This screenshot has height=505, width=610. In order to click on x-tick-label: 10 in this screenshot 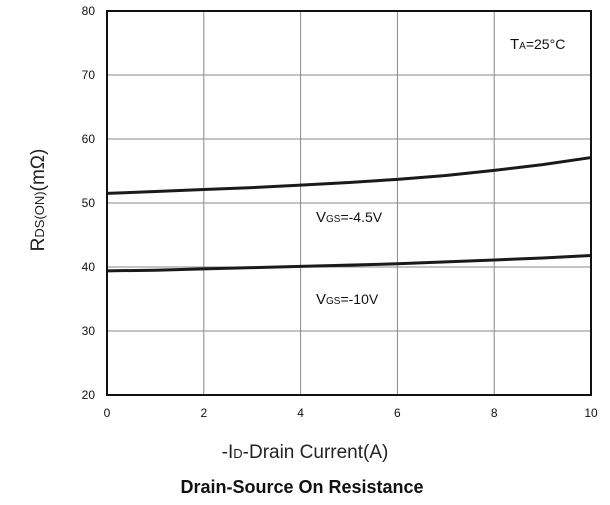, I will do `click(591, 413)`.